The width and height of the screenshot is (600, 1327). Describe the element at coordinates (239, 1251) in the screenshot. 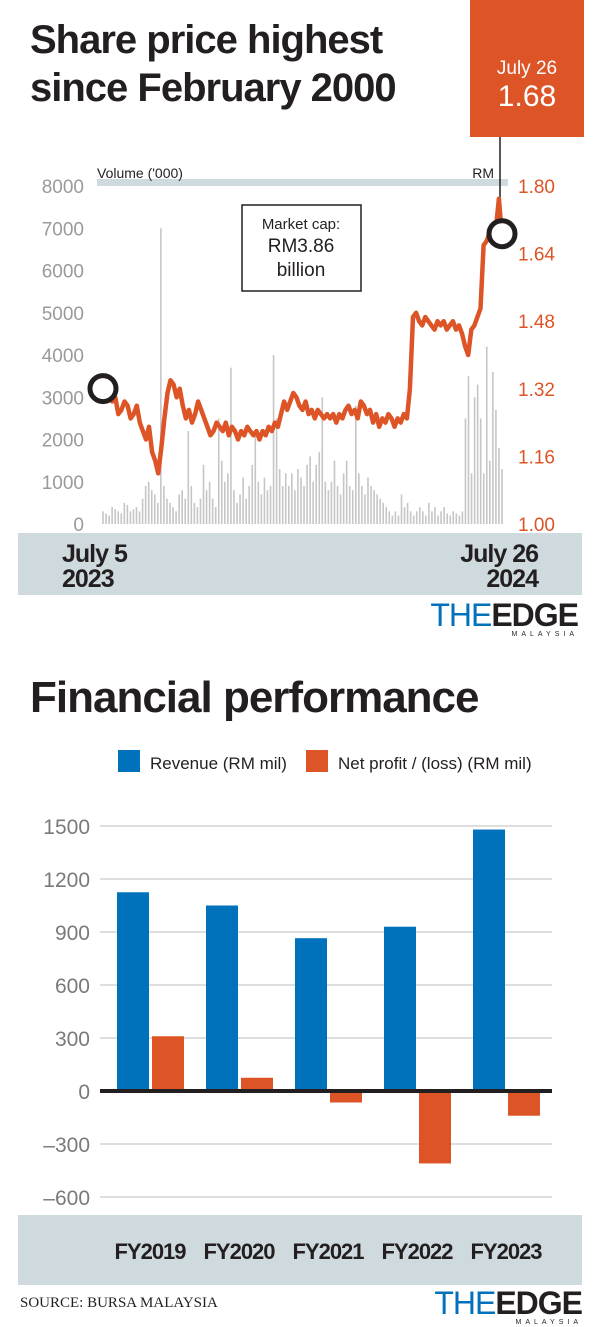

I see `category-label: FY2020` at that location.